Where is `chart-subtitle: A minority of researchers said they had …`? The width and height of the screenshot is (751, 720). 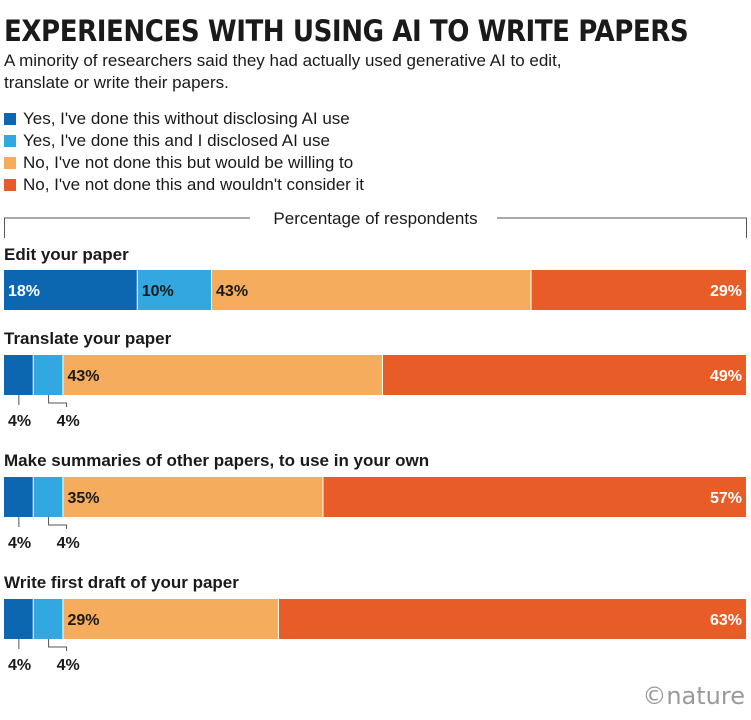
chart-subtitle: A minority of researchers said they had … is located at coordinates (283, 71).